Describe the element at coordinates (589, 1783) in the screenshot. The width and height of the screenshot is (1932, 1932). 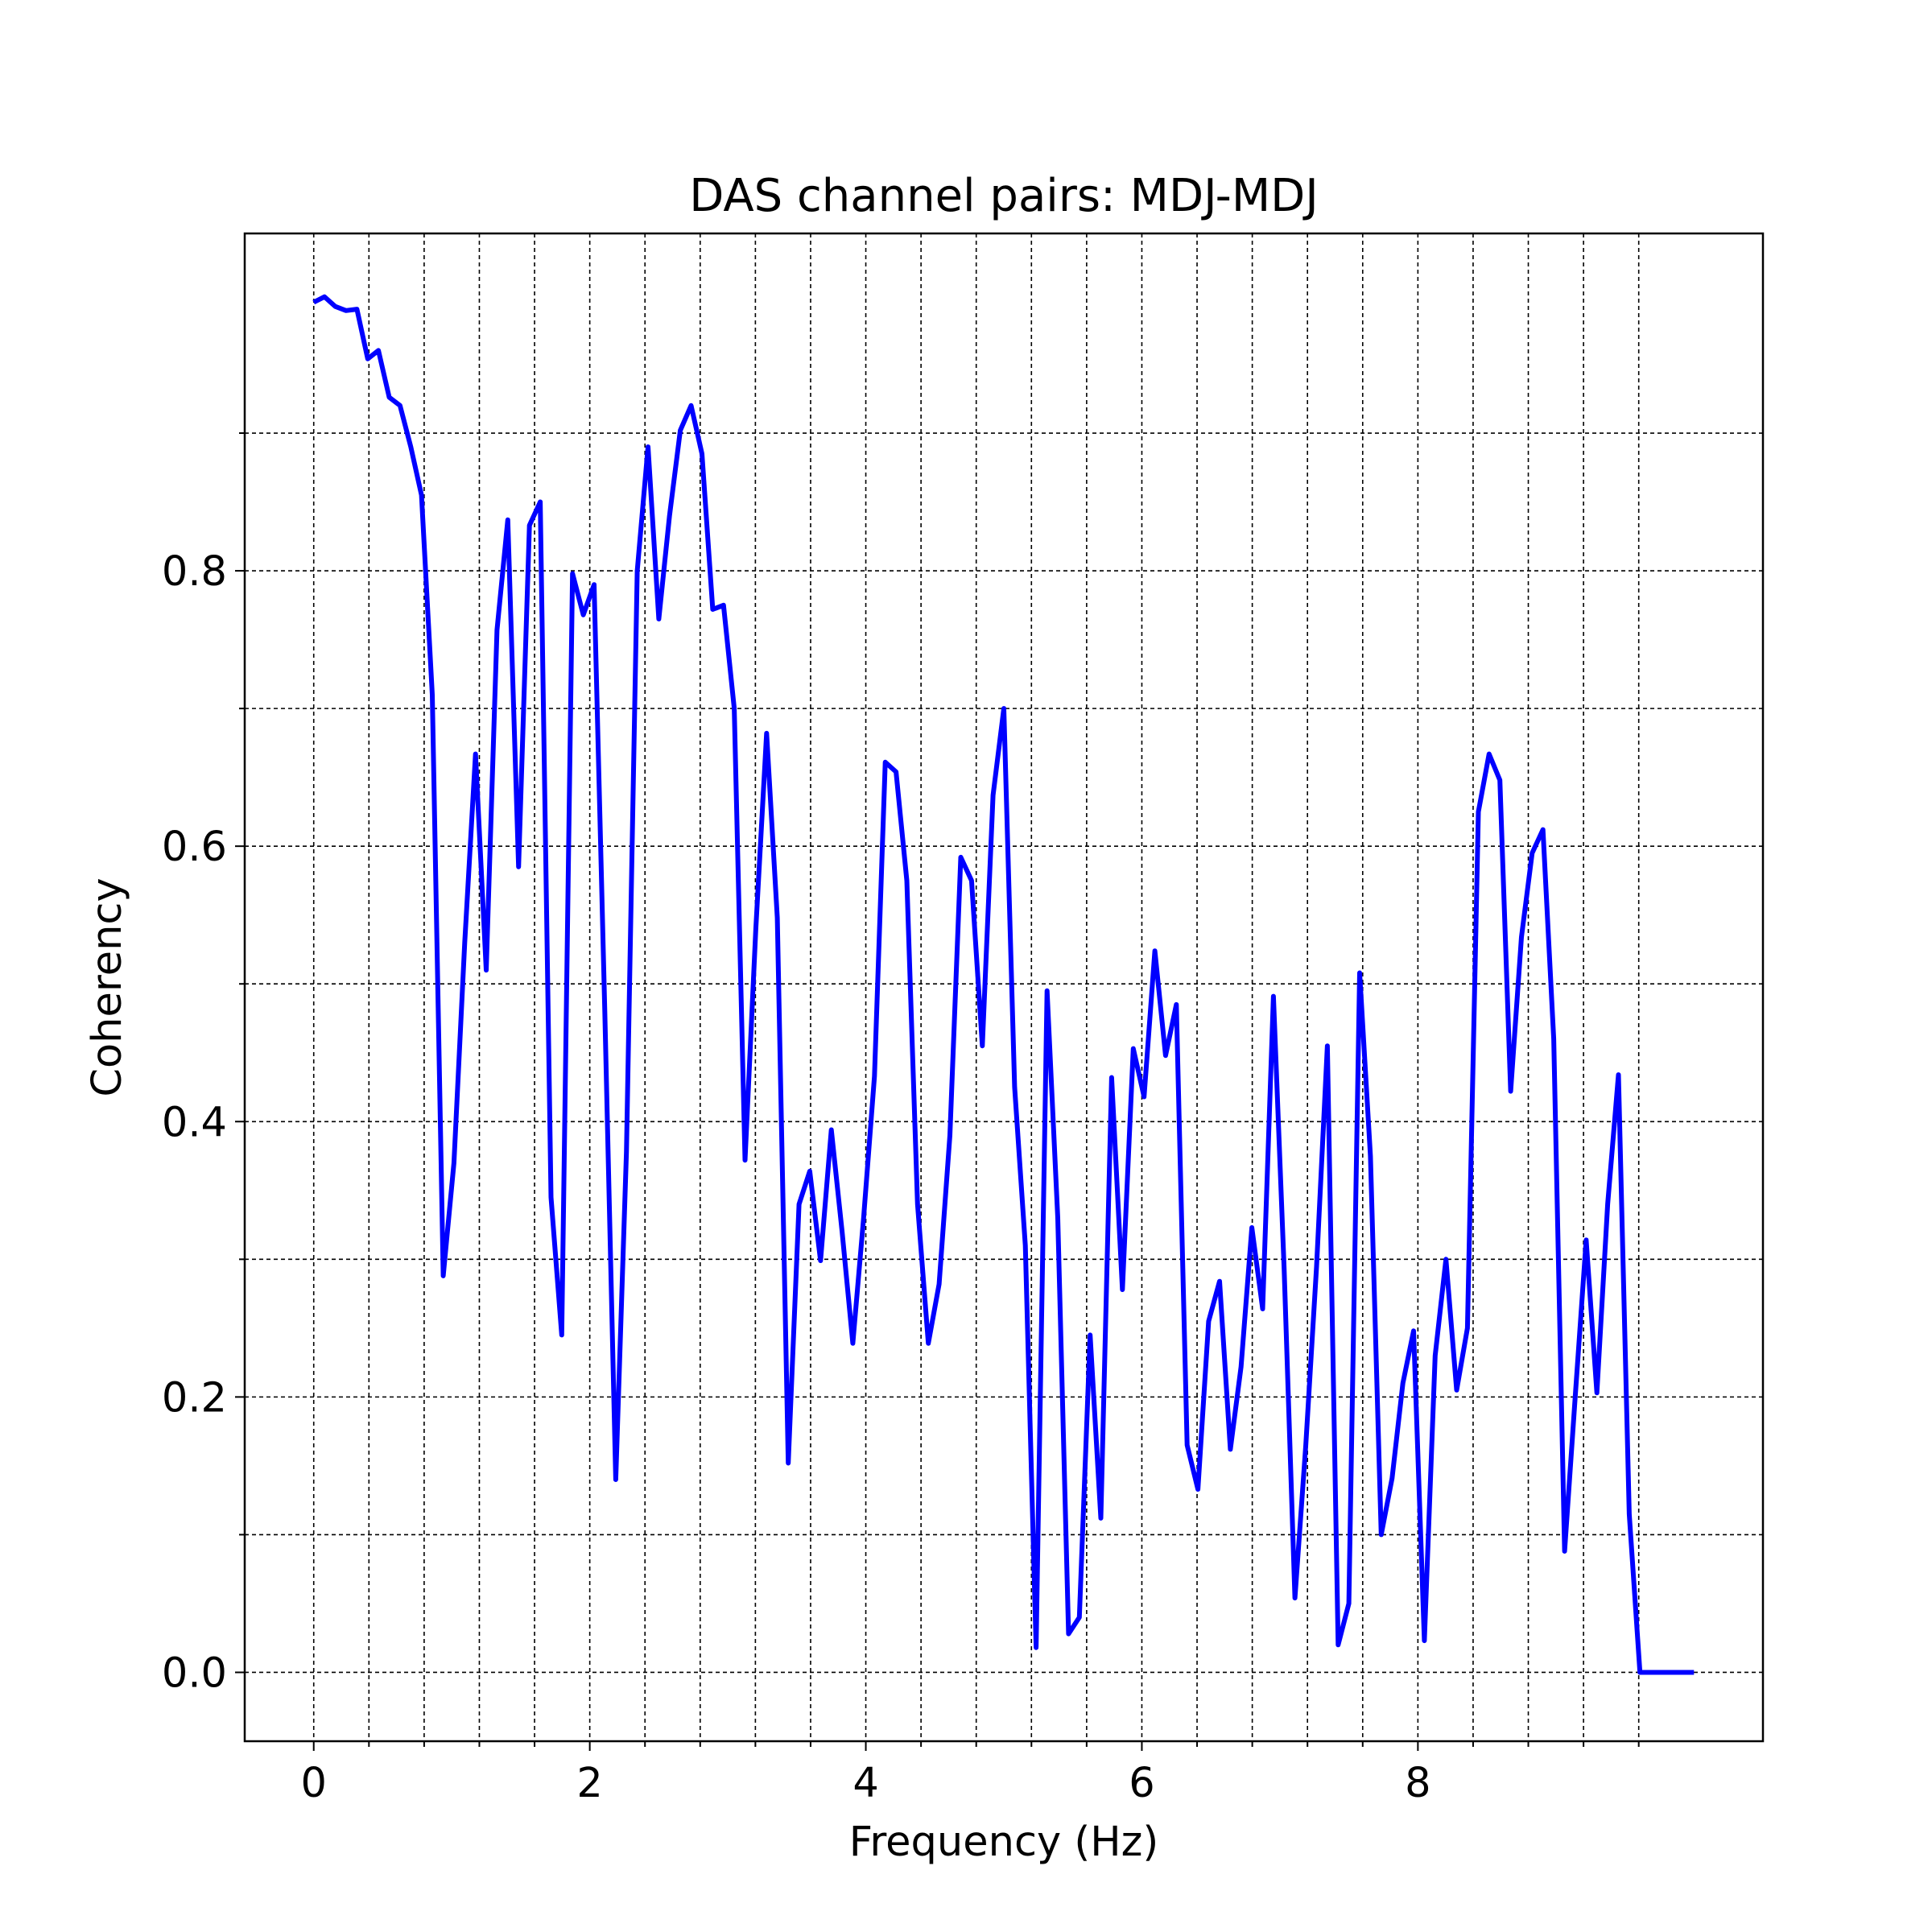
I see `x-tick-label: 2` at that location.